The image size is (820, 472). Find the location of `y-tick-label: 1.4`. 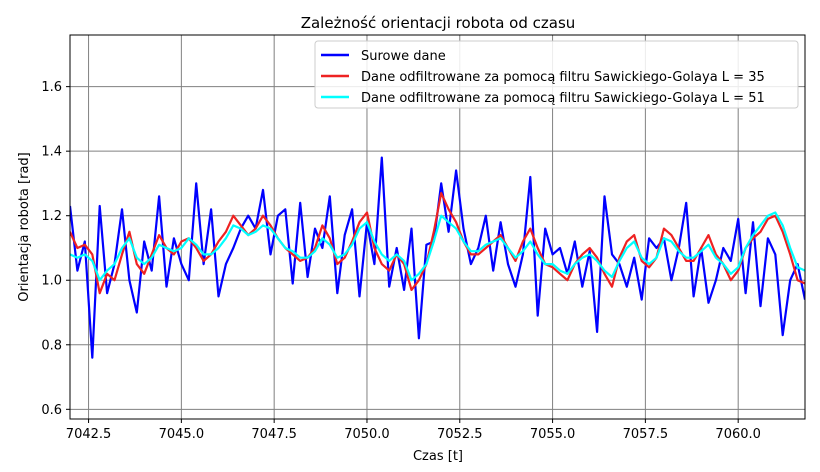

y-tick-label: 1.4 is located at coordinates (51, 152).